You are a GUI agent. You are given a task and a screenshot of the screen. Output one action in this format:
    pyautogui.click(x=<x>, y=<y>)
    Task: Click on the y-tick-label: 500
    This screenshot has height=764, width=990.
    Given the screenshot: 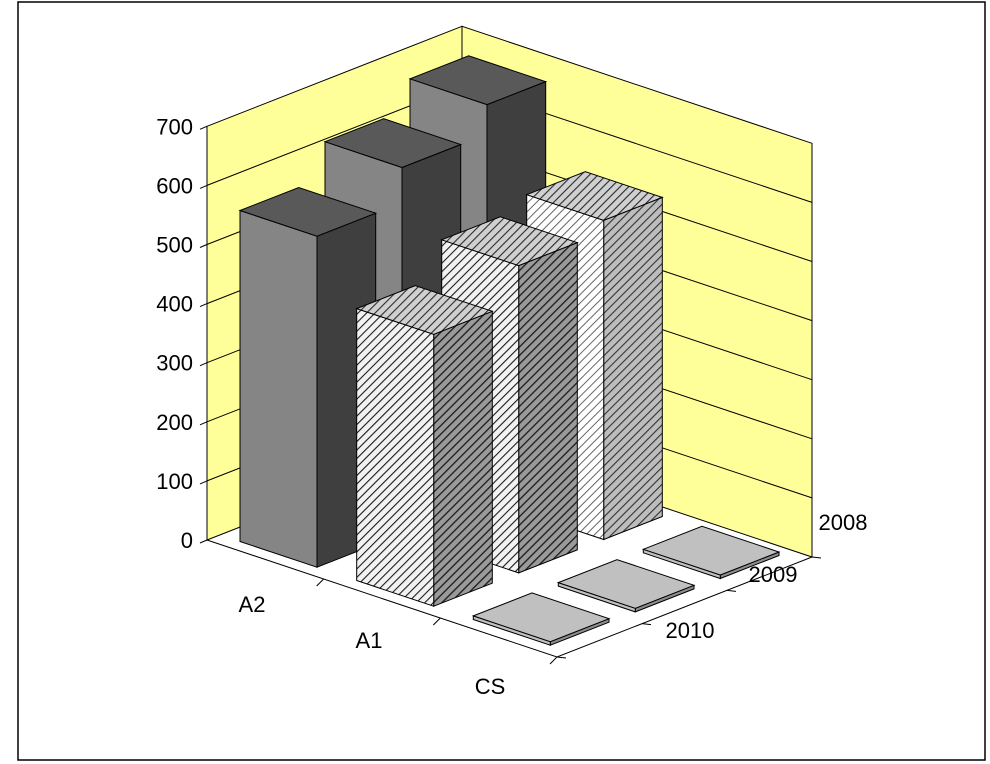 What is the action you would take?
    pyautogui.click(x=174, y=245)
    